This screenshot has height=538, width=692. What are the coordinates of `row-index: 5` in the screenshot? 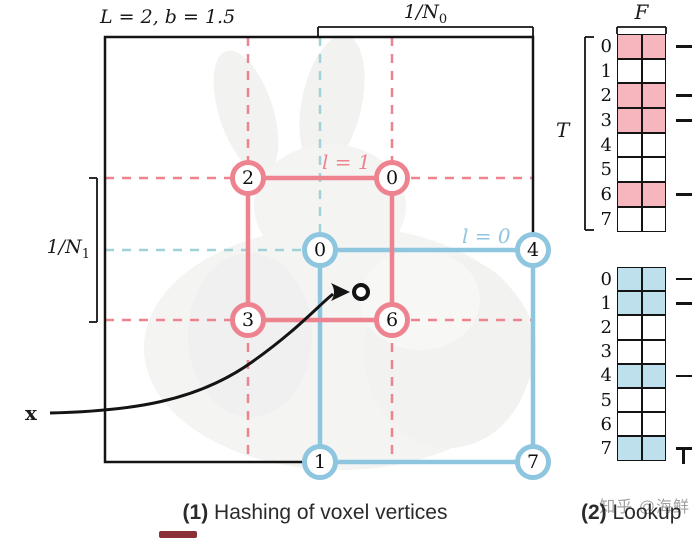 It's located at (606, 170).